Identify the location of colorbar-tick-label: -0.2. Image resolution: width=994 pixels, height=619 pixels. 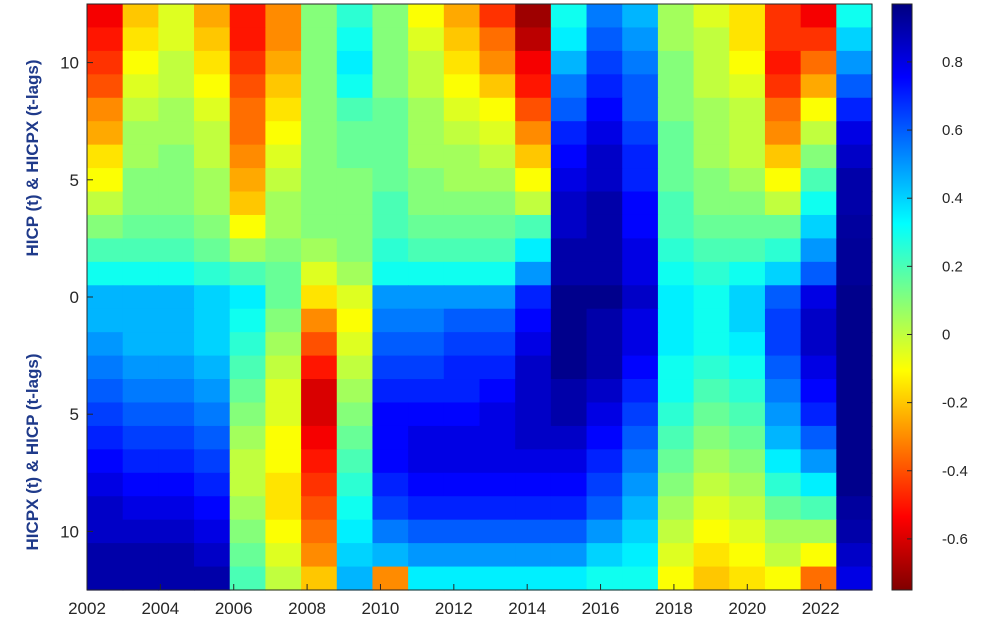
(955, 403).